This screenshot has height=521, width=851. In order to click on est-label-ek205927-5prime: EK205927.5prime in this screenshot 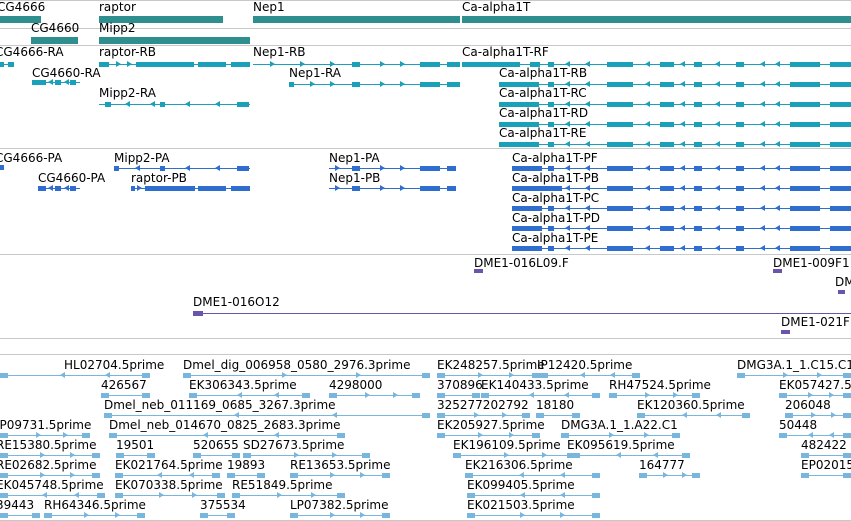, I will do `click(491, 425)`.